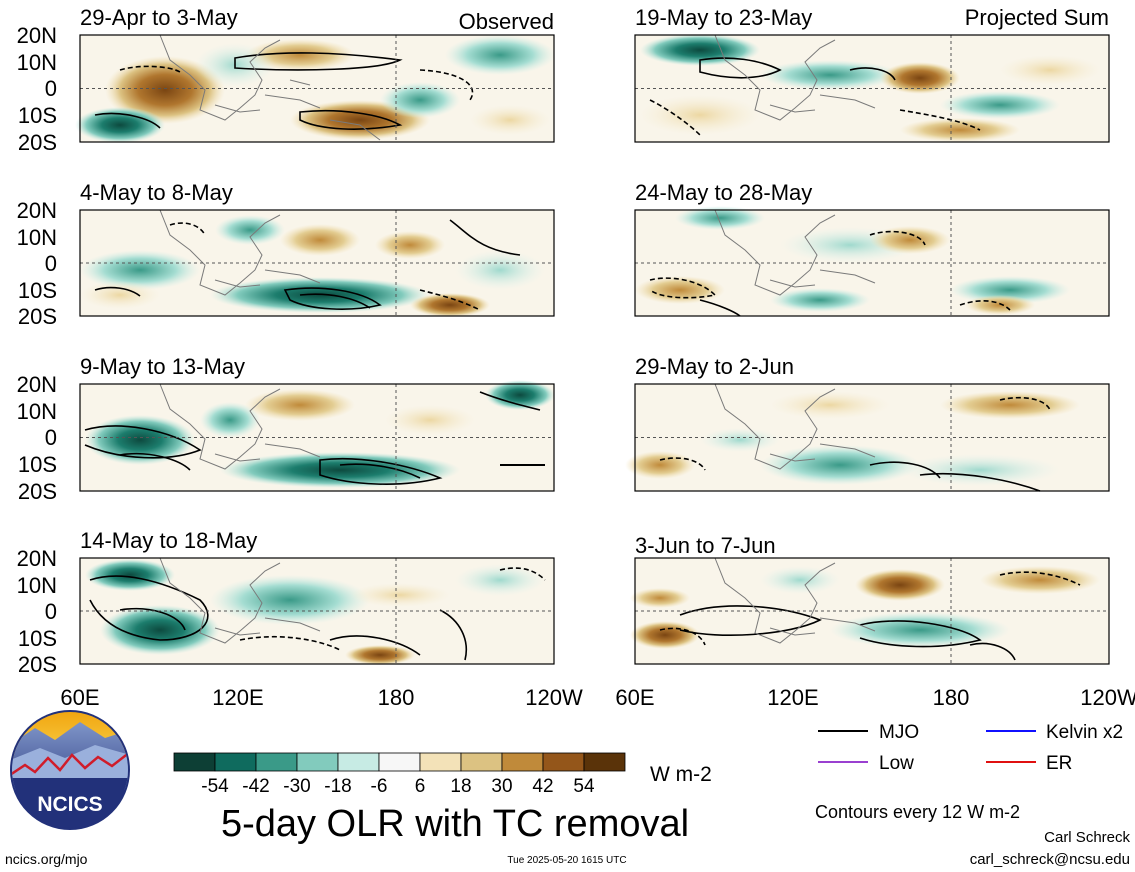 Image resolution: width=1135 pixels, height=872 pixels. I want to click on figure-title: 5-day OLR with TC removal, so click(455, 824).